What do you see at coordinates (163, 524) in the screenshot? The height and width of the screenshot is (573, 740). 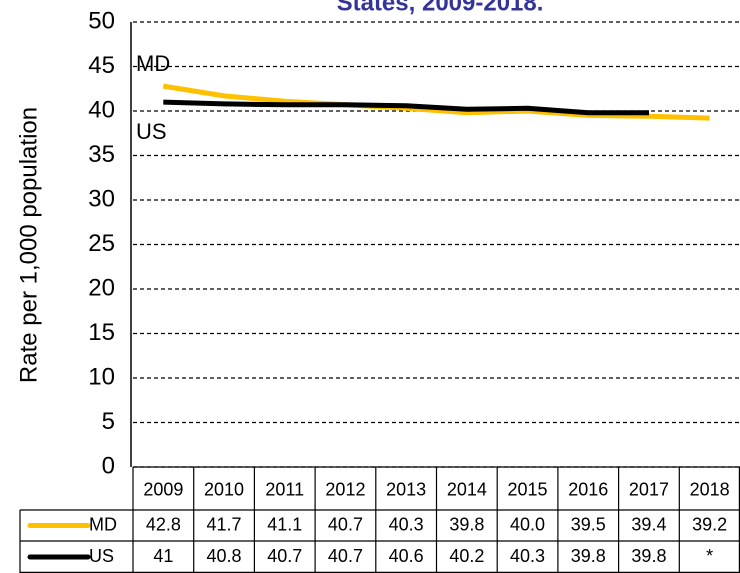 I see `table-value: 42.8` at bounding box center [163, 524].